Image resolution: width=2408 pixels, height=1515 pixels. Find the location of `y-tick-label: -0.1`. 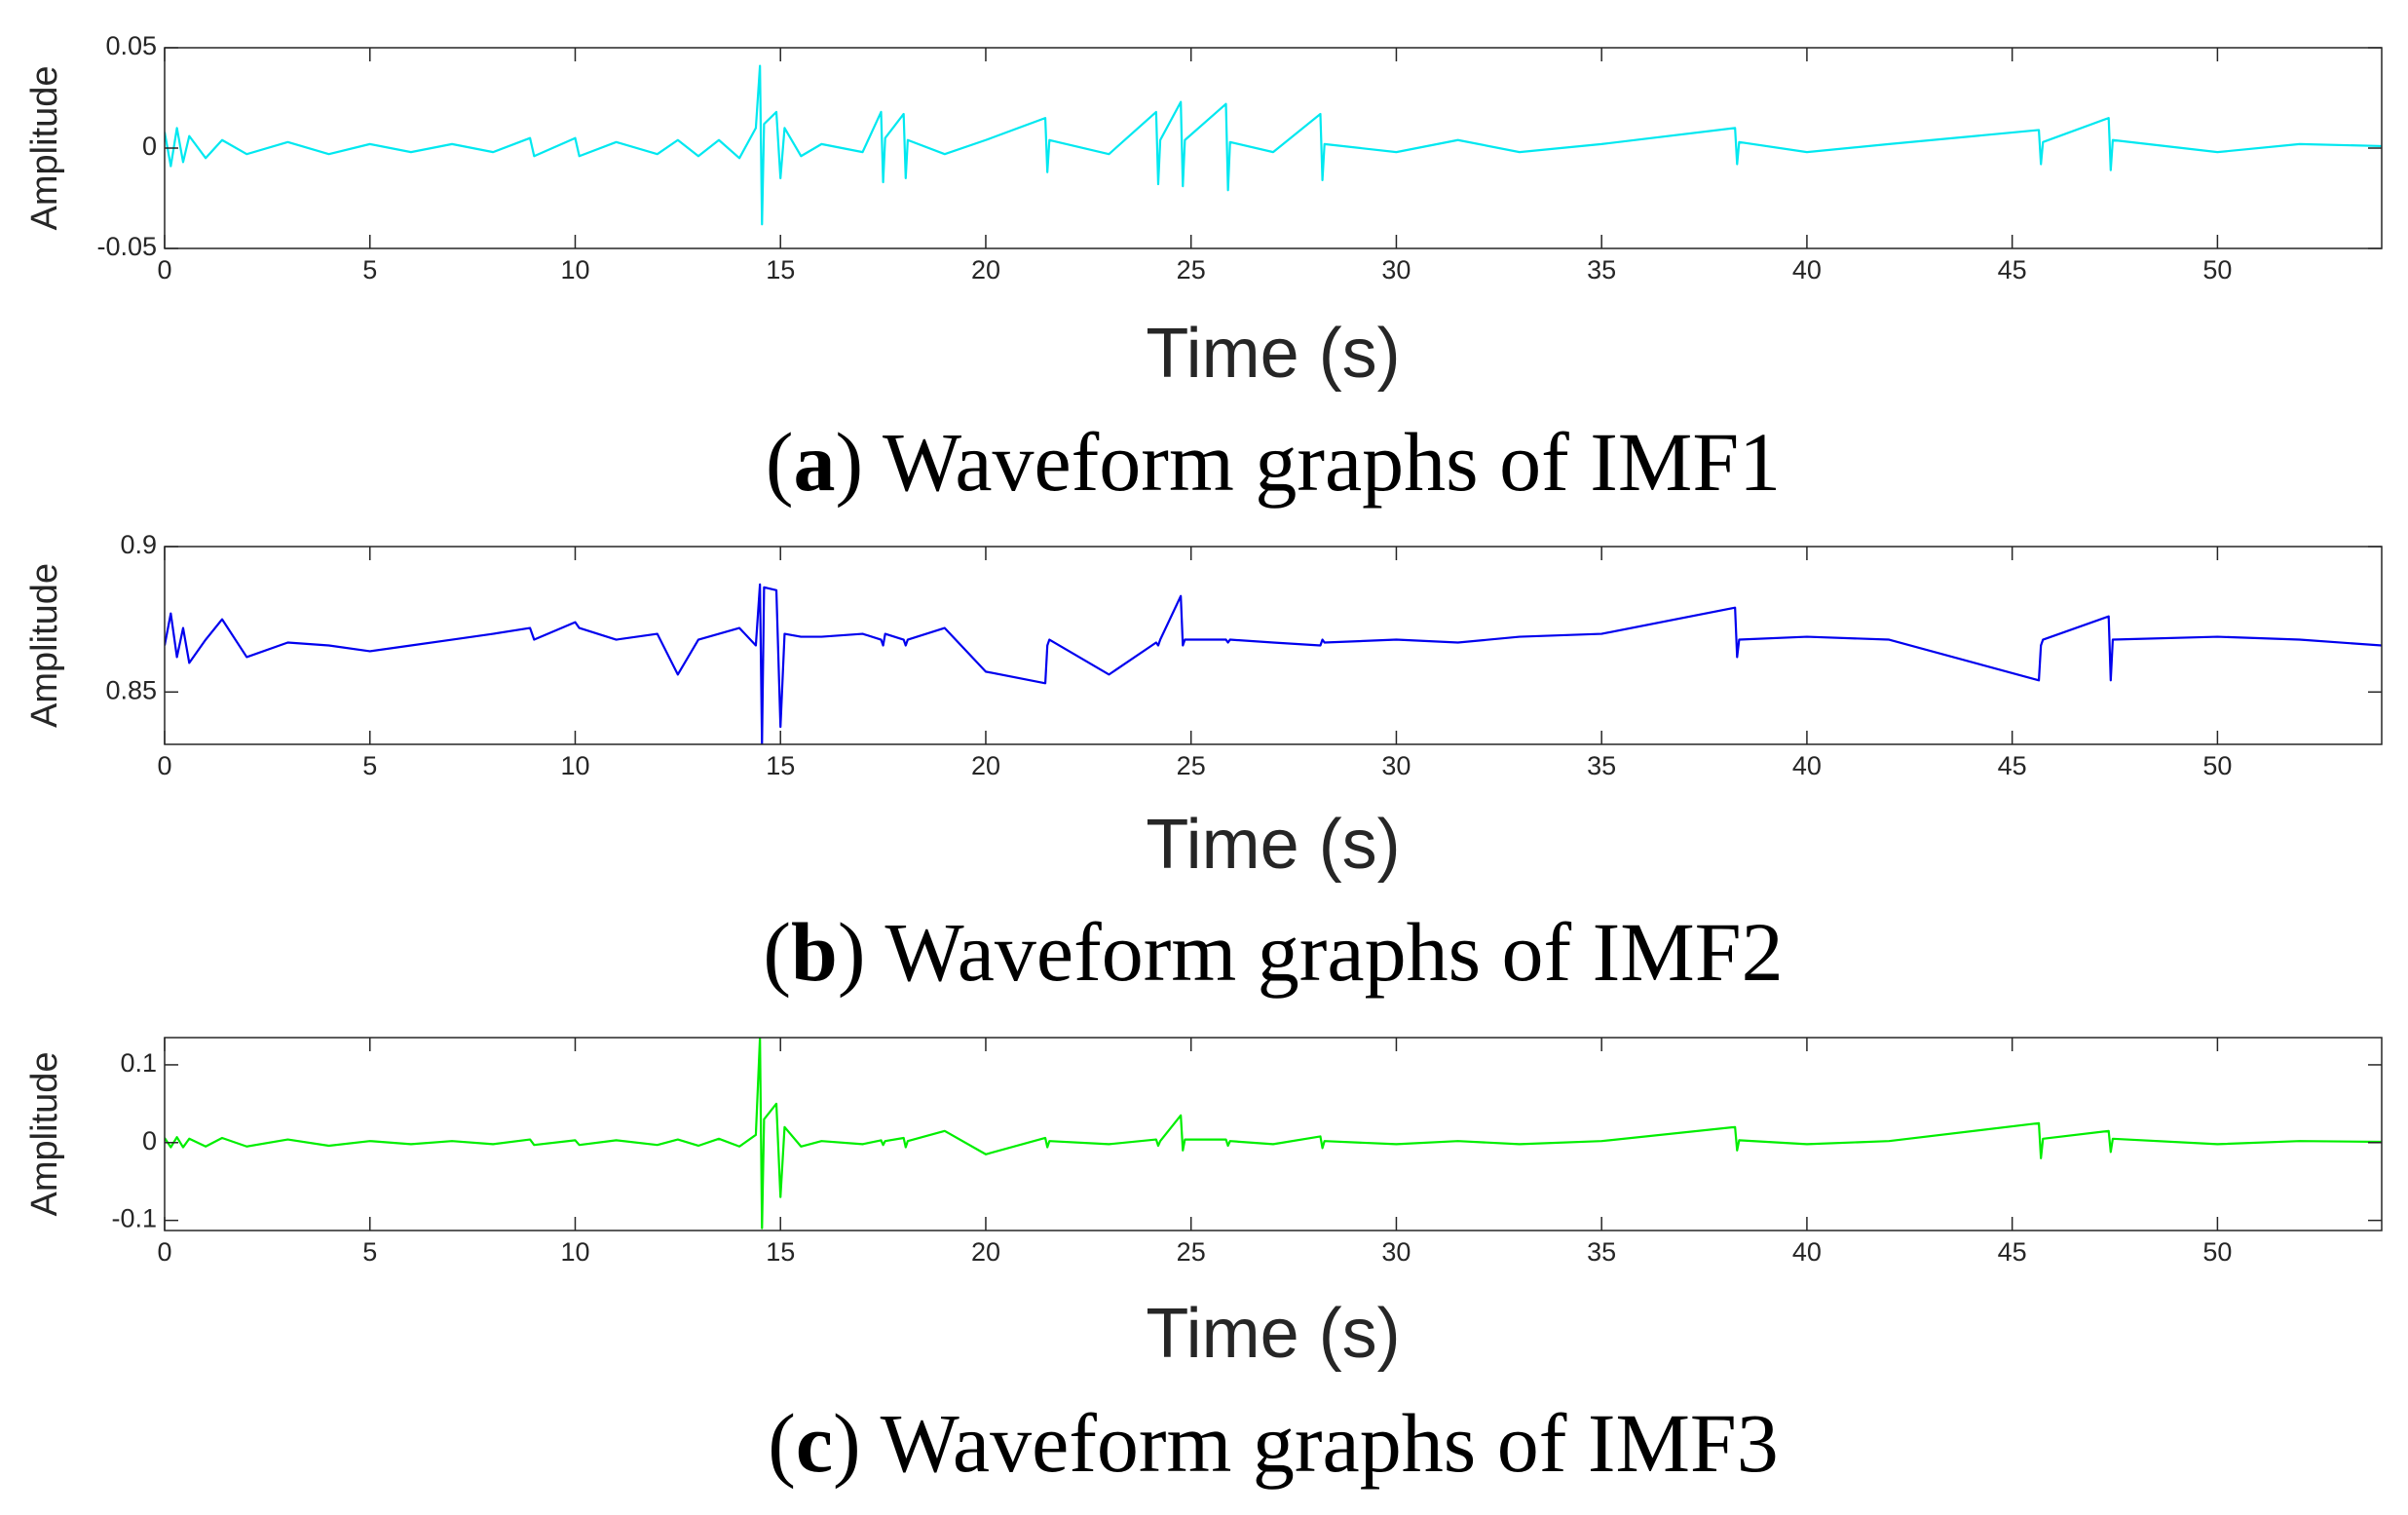

y-tick-label: -0.1 is located at coordinates (134, 1219).